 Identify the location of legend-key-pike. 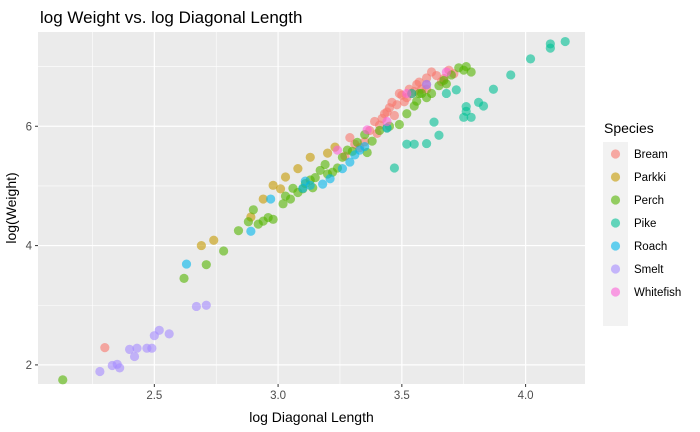
(615, 223).